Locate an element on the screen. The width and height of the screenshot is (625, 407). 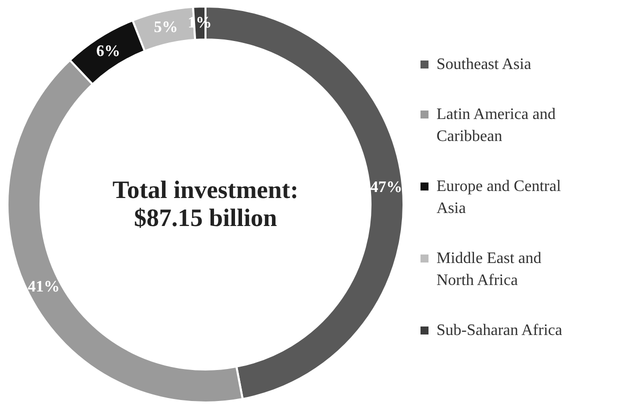
data-label: 6% is located at coordinates (108, 51).